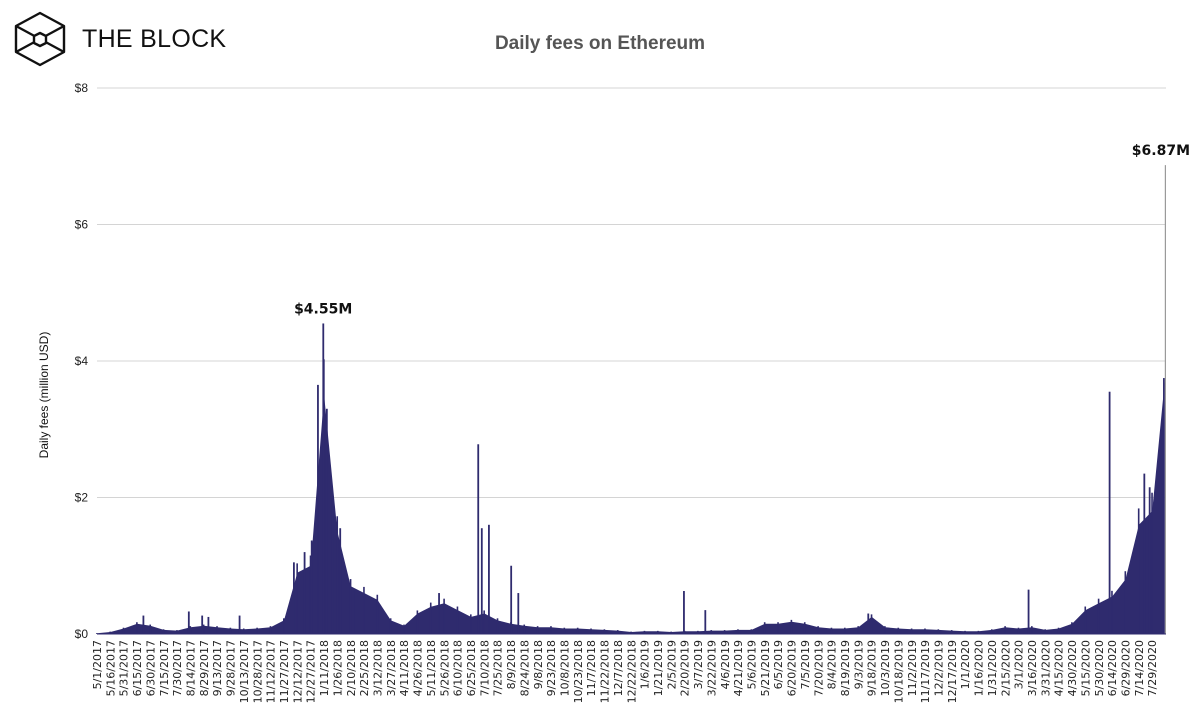 The width and height of the screenshot is (1200, 721). I want to click on x-tick-label: 5/21/2019, so click(765, 668).